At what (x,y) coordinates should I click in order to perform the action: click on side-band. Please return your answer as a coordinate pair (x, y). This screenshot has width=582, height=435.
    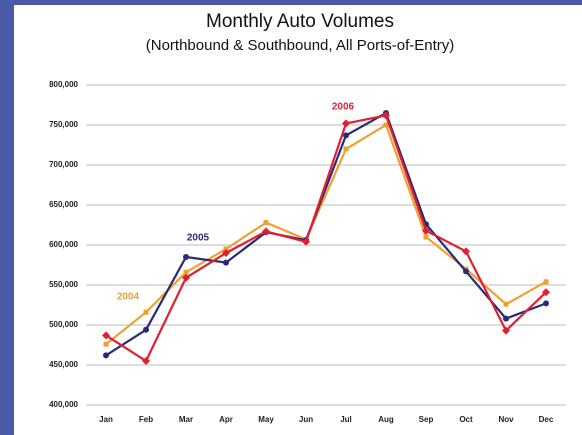
    Looking at the image, I should click on (7, 217).